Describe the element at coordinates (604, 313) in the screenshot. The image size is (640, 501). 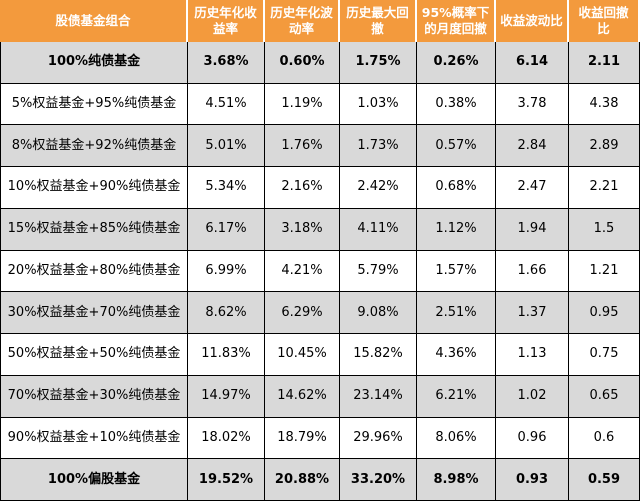
I see `cell-return-drawdown-ratio: 0.95` at that location.